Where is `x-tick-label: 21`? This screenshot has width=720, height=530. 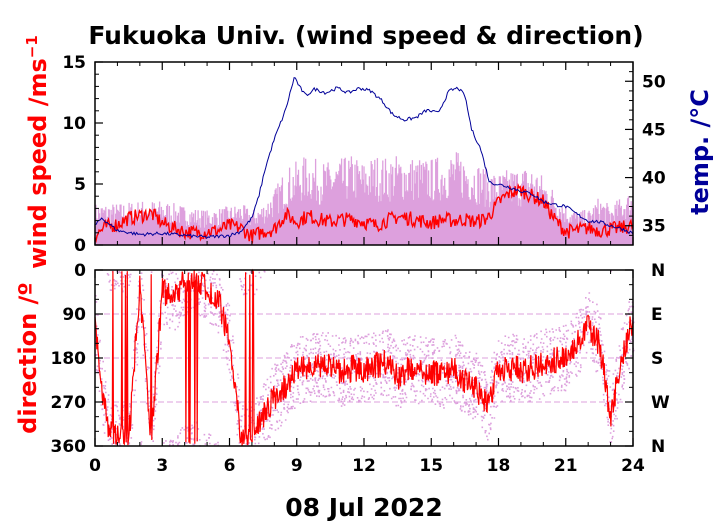 x-tick-label: 21 is located at coordinates (566, 466).